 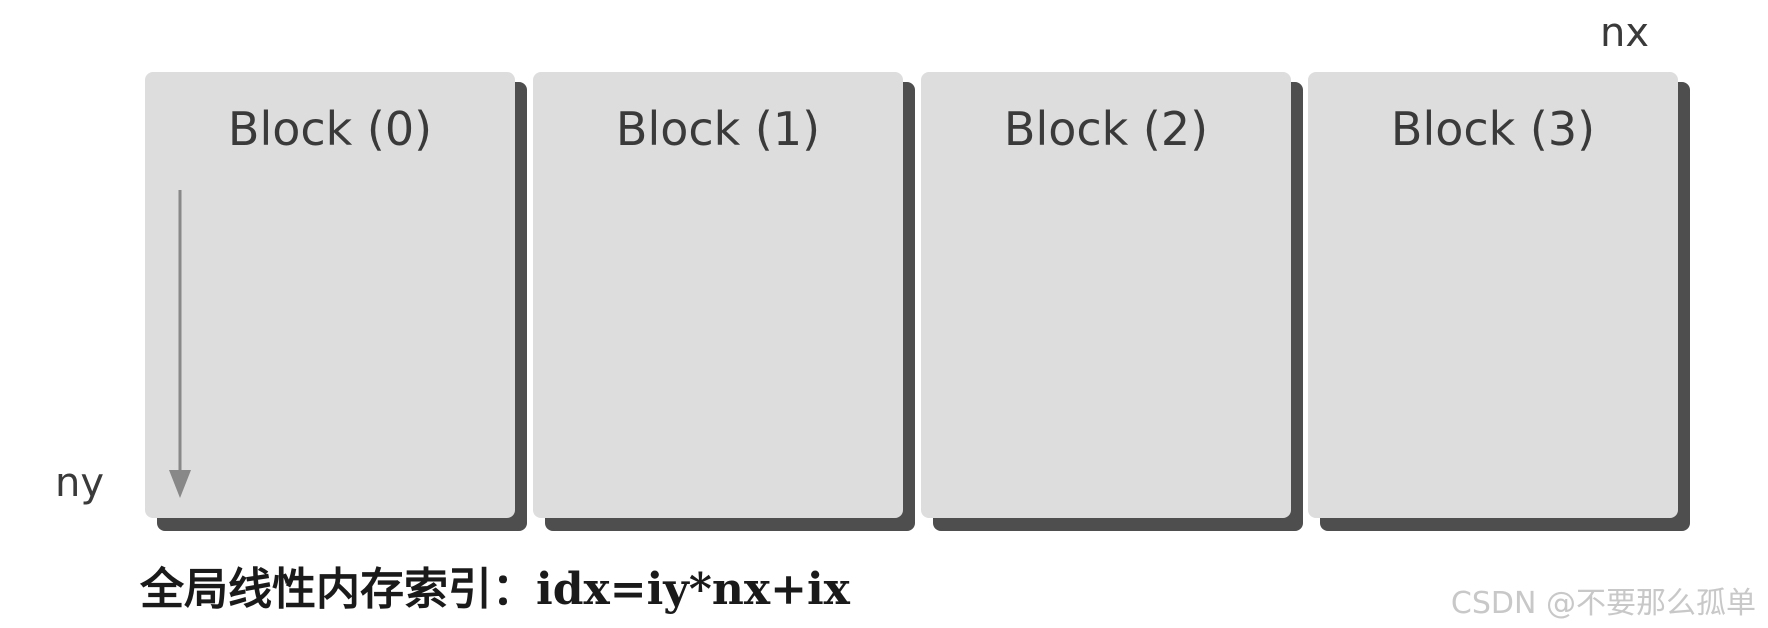 I want to click on ny-arrow-icon, so click(x=180, y=344).